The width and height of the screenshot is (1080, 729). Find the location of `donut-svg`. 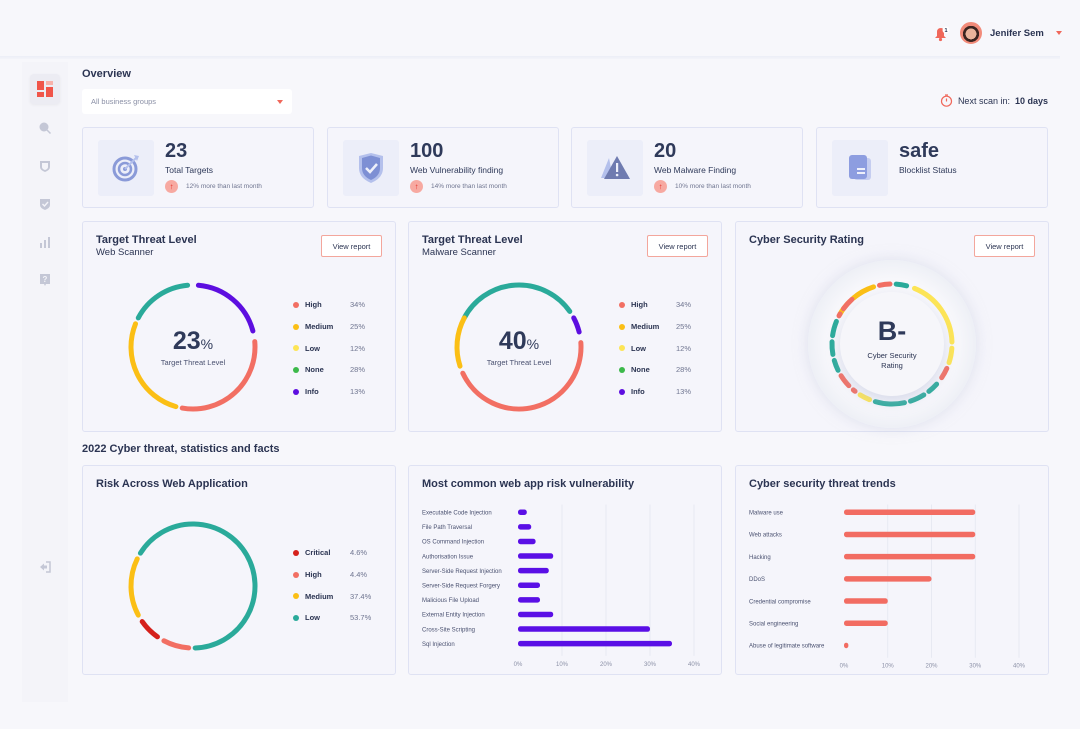

donut-svg is located at coordinates (519, 347).